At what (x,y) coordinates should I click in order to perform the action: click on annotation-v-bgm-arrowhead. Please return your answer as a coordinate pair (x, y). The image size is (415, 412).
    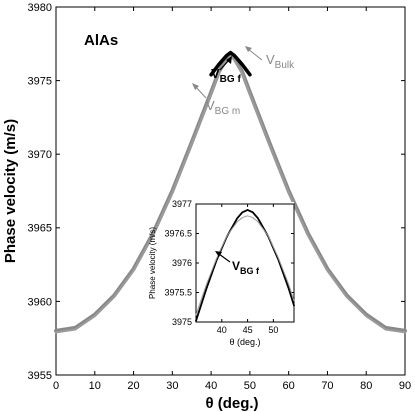
    Looking at the image, I should click on (195, 86).